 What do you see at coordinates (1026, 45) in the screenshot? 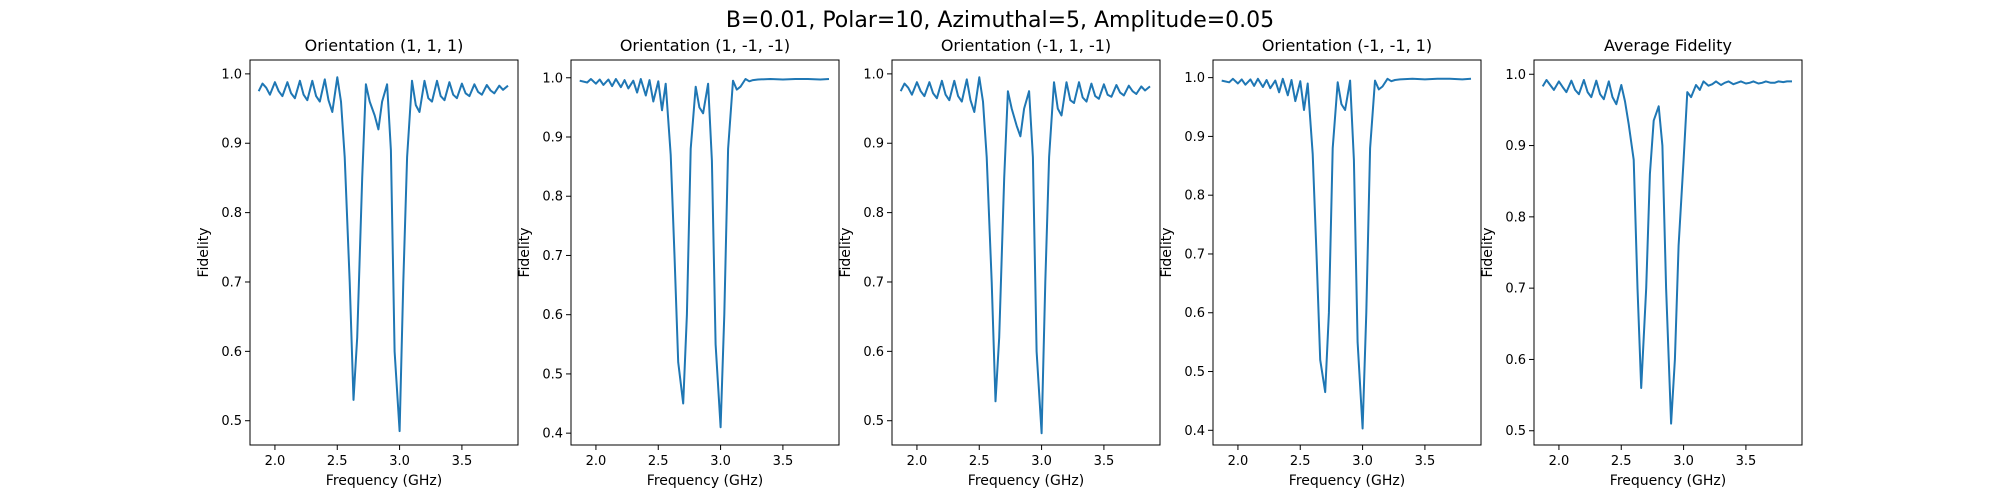
I see `panel-title: Orientation (-1, 1, -1)` at bounding box center [1026, 45].